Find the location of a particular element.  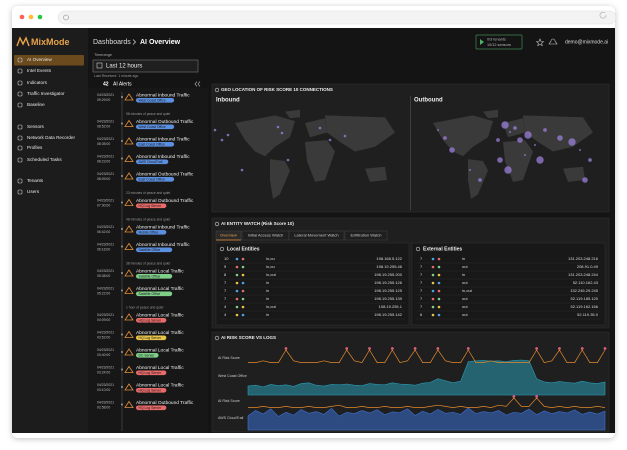

entity-ip: 208.91.0.49 is located at coordinates (588, 266).